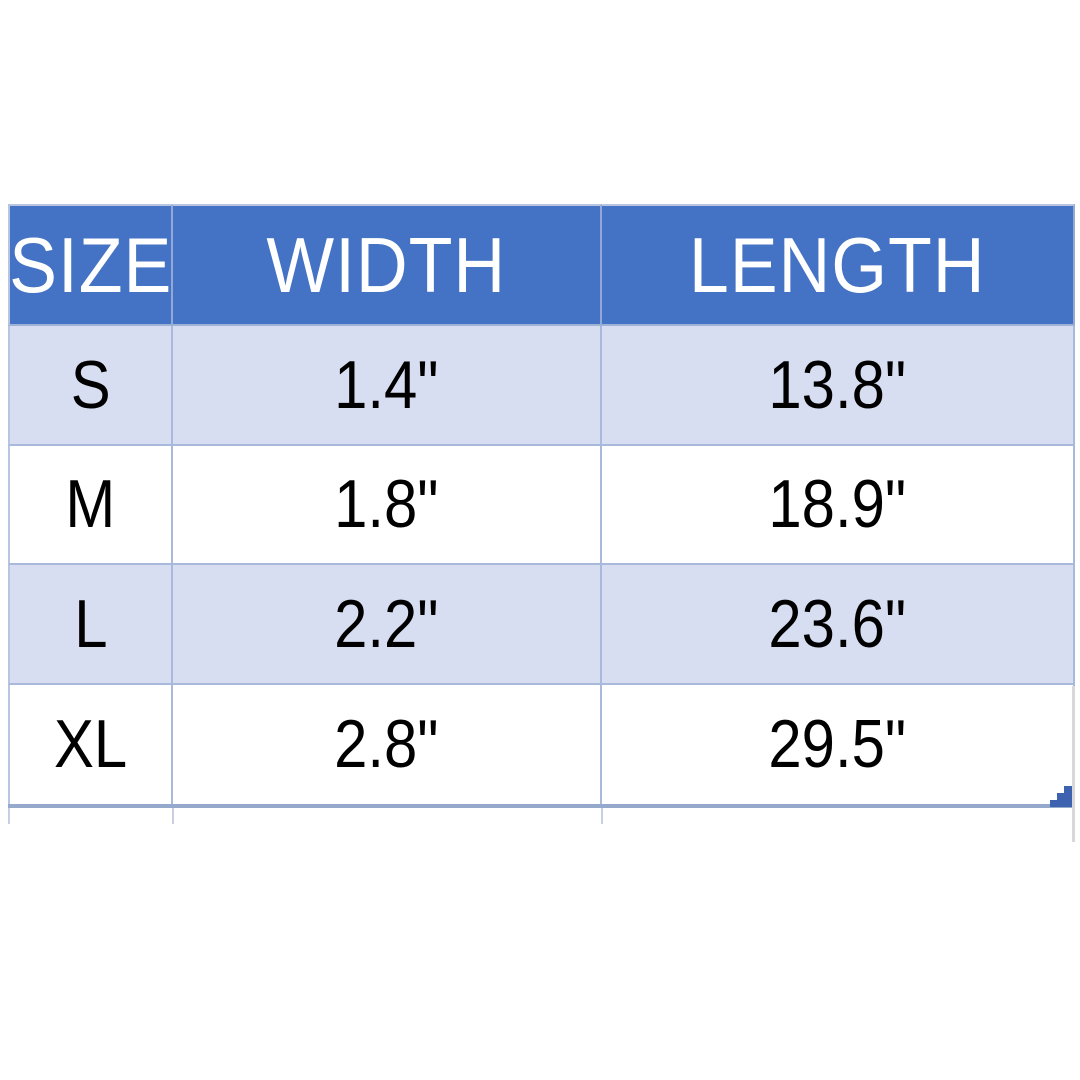  I want to click on cell-l-size: L, so click(90, 625).